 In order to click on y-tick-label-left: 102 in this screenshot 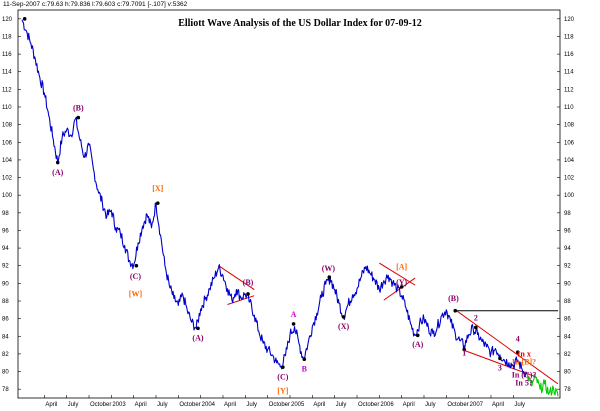, I will do `click(7, 179)`.